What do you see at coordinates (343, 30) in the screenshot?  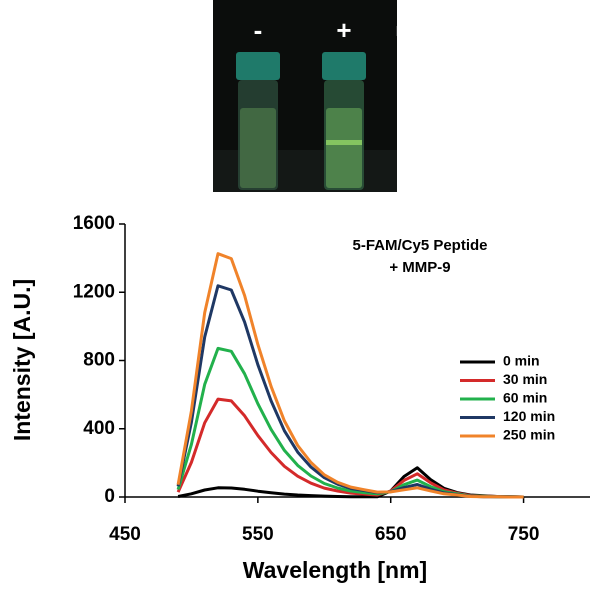 I see `photo-label: +` at bounding box center [343, 30].